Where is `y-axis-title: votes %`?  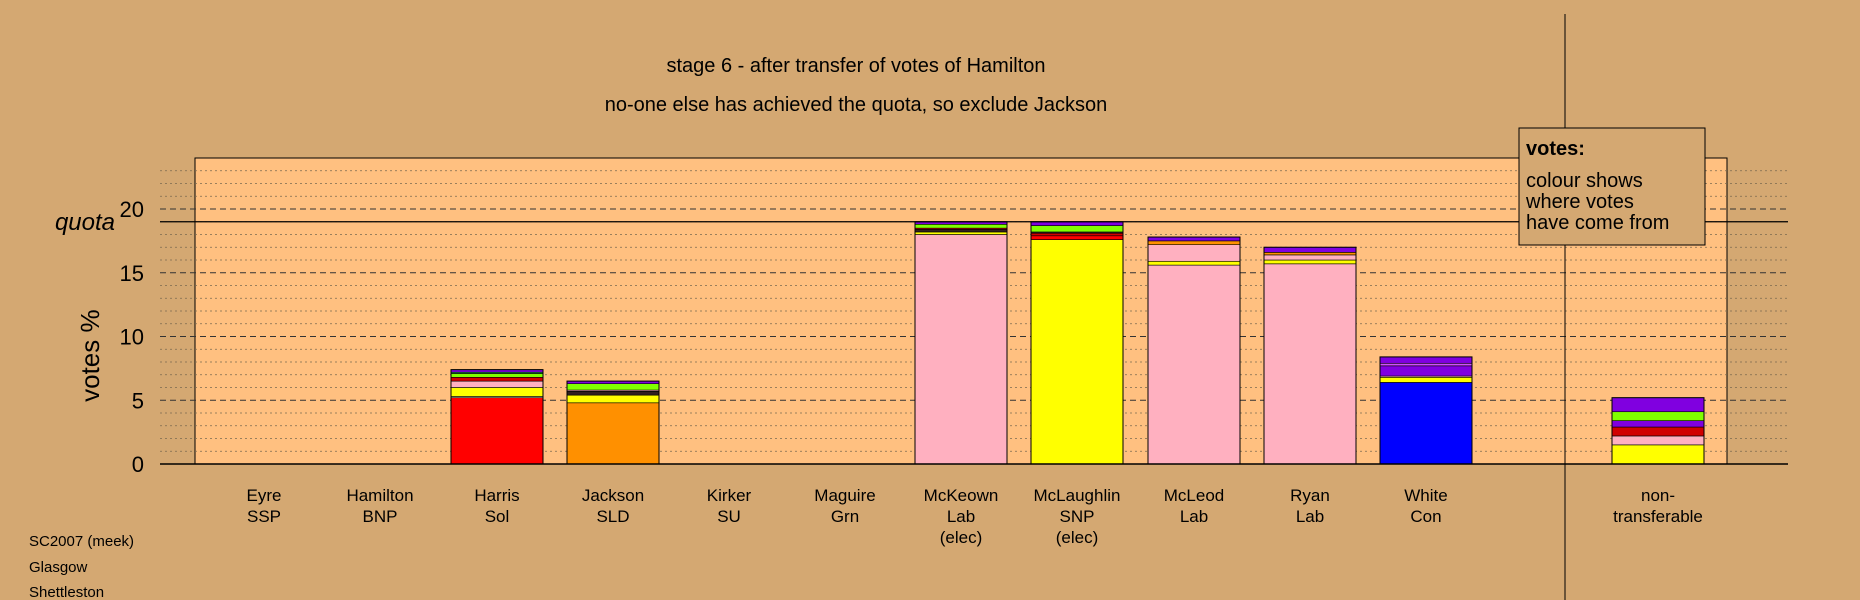 y-axis-title: votes % is located at coordinates (90, 355).